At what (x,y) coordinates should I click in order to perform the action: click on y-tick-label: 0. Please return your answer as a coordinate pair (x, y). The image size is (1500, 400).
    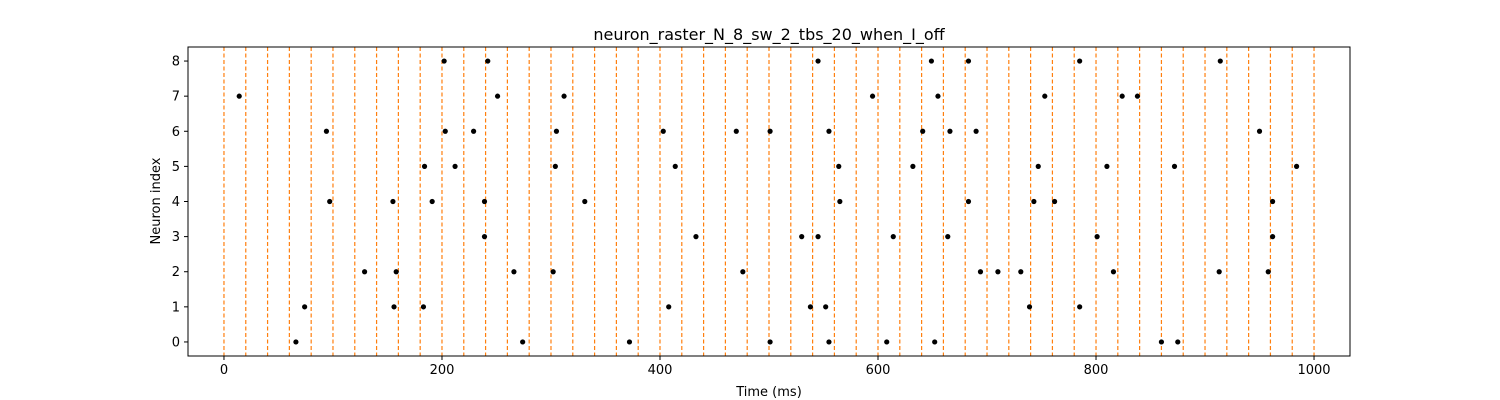
    Looking at the image, I should click on (176, 342).